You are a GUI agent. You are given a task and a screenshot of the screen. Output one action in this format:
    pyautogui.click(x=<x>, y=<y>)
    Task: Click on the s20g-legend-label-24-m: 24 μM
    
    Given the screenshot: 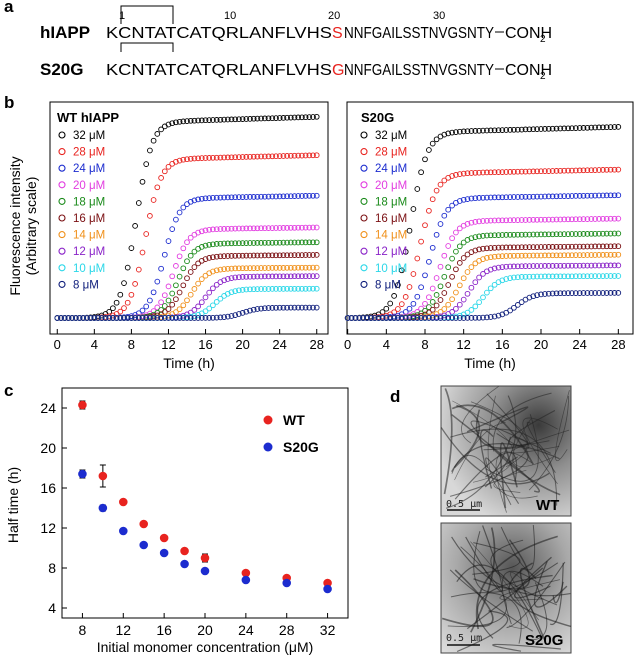 What is the action you would take?
    pyautogui.click(x=391, y=169)
    